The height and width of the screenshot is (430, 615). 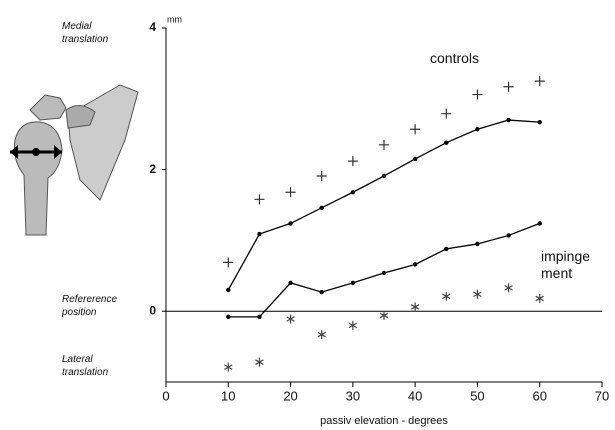 I want to click on shoulder-illustration, so click(x=74, y=160).